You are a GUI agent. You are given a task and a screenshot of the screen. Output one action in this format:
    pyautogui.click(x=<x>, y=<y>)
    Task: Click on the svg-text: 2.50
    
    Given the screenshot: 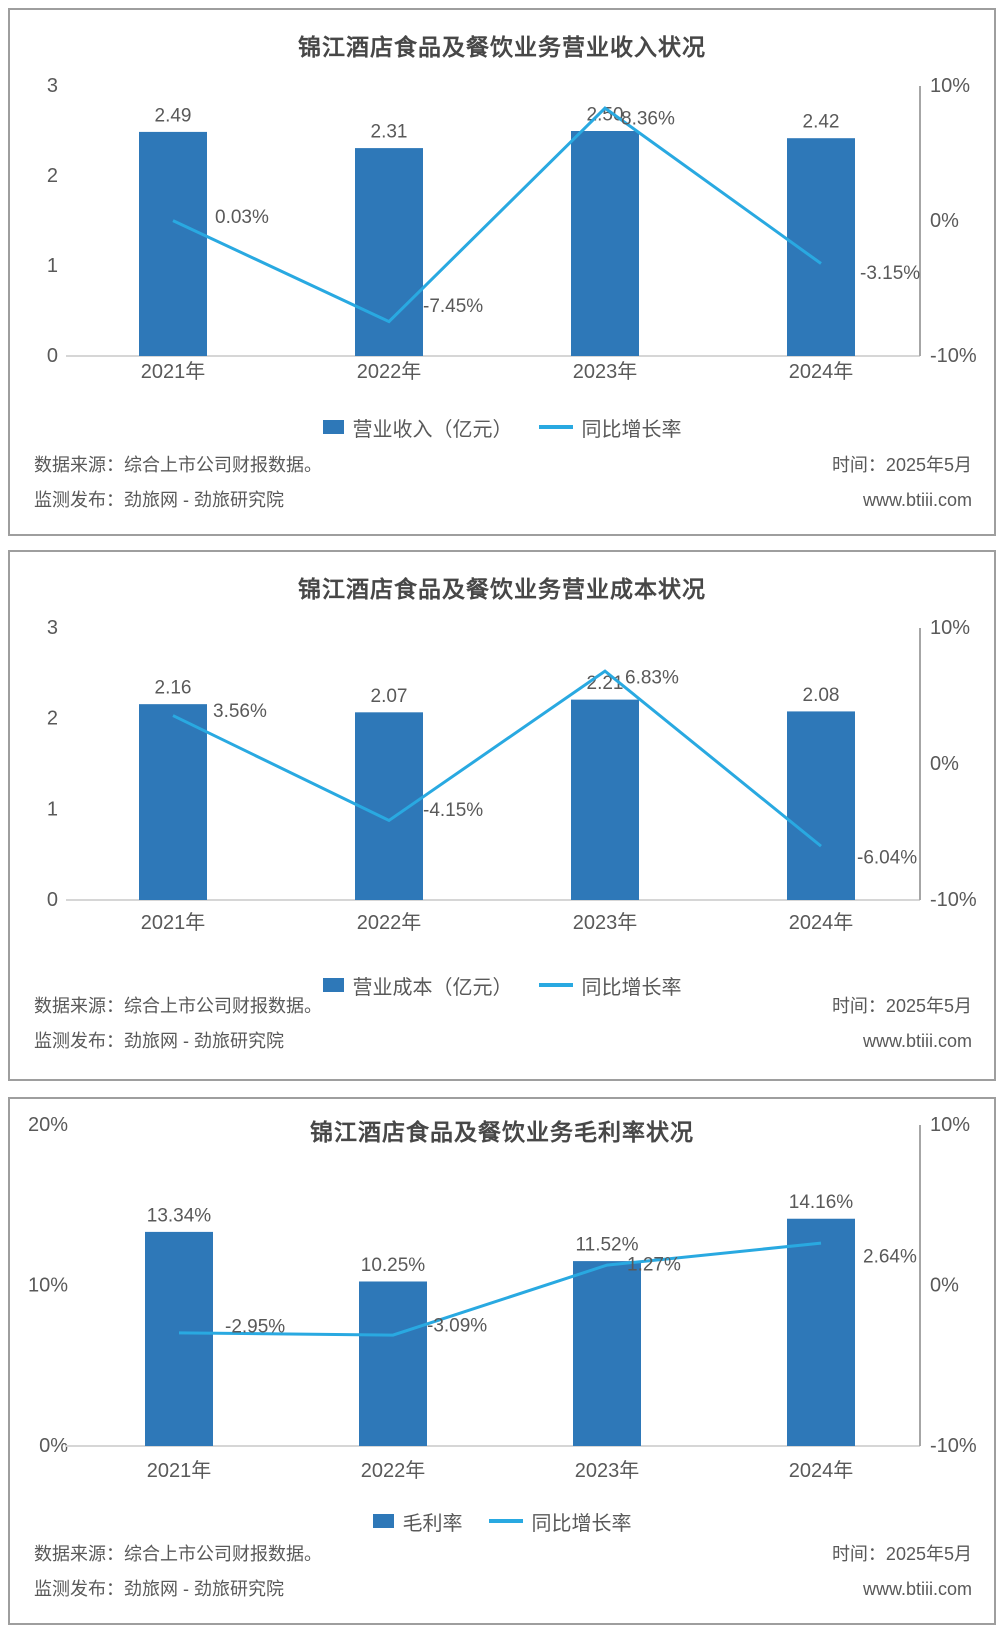 What is the action you would take?
    pyautogui.click(x=605, y=115)
    